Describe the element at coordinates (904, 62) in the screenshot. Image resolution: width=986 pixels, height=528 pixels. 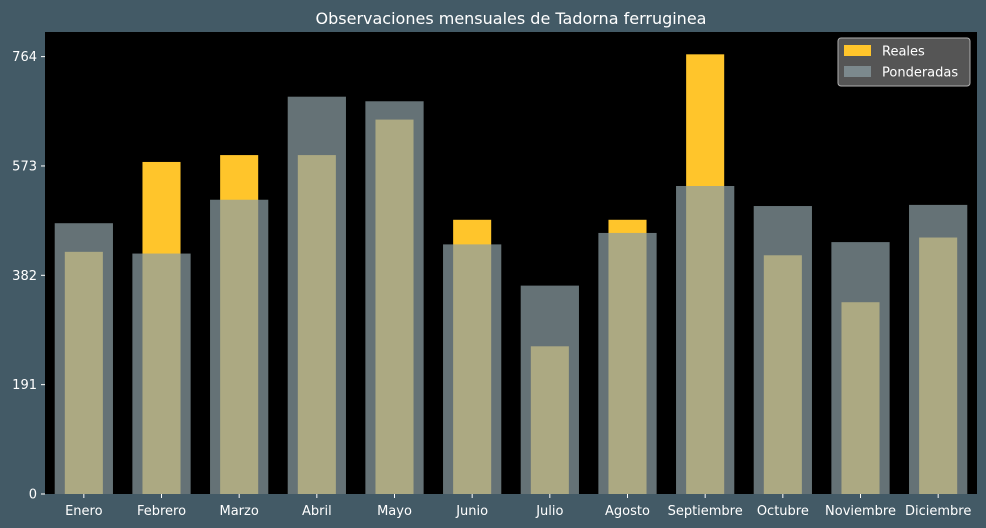
I see `legend: Reales Ponderadas` at that location.